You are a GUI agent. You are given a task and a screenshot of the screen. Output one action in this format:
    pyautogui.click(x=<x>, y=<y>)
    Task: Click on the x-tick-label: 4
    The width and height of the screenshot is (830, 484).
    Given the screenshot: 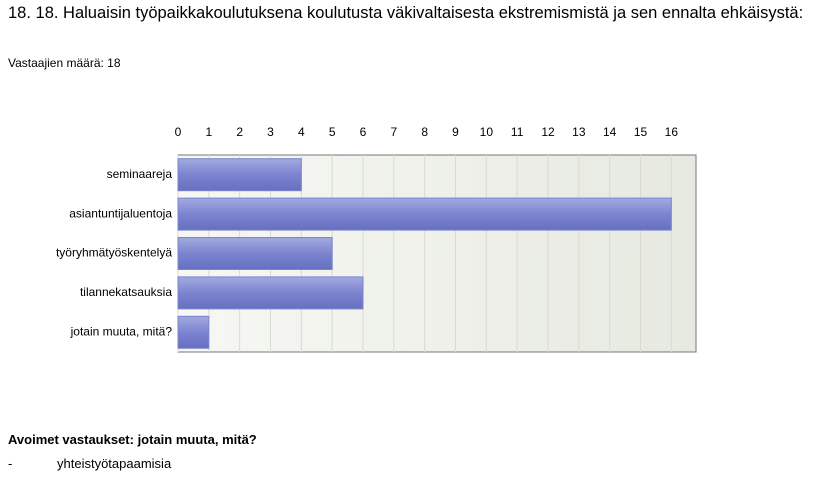 What is the action you would take?
    pyautogui.click(x=301, y=132)
    